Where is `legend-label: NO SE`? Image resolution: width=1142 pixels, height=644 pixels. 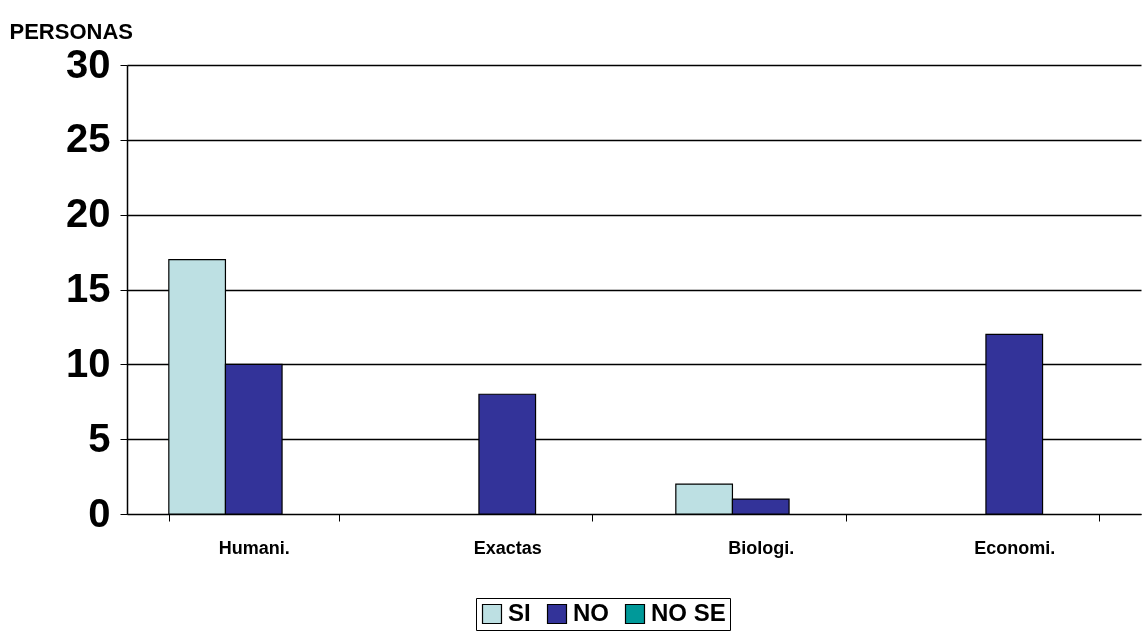 legend-label: NO SE is located at coordinates (688, 612).